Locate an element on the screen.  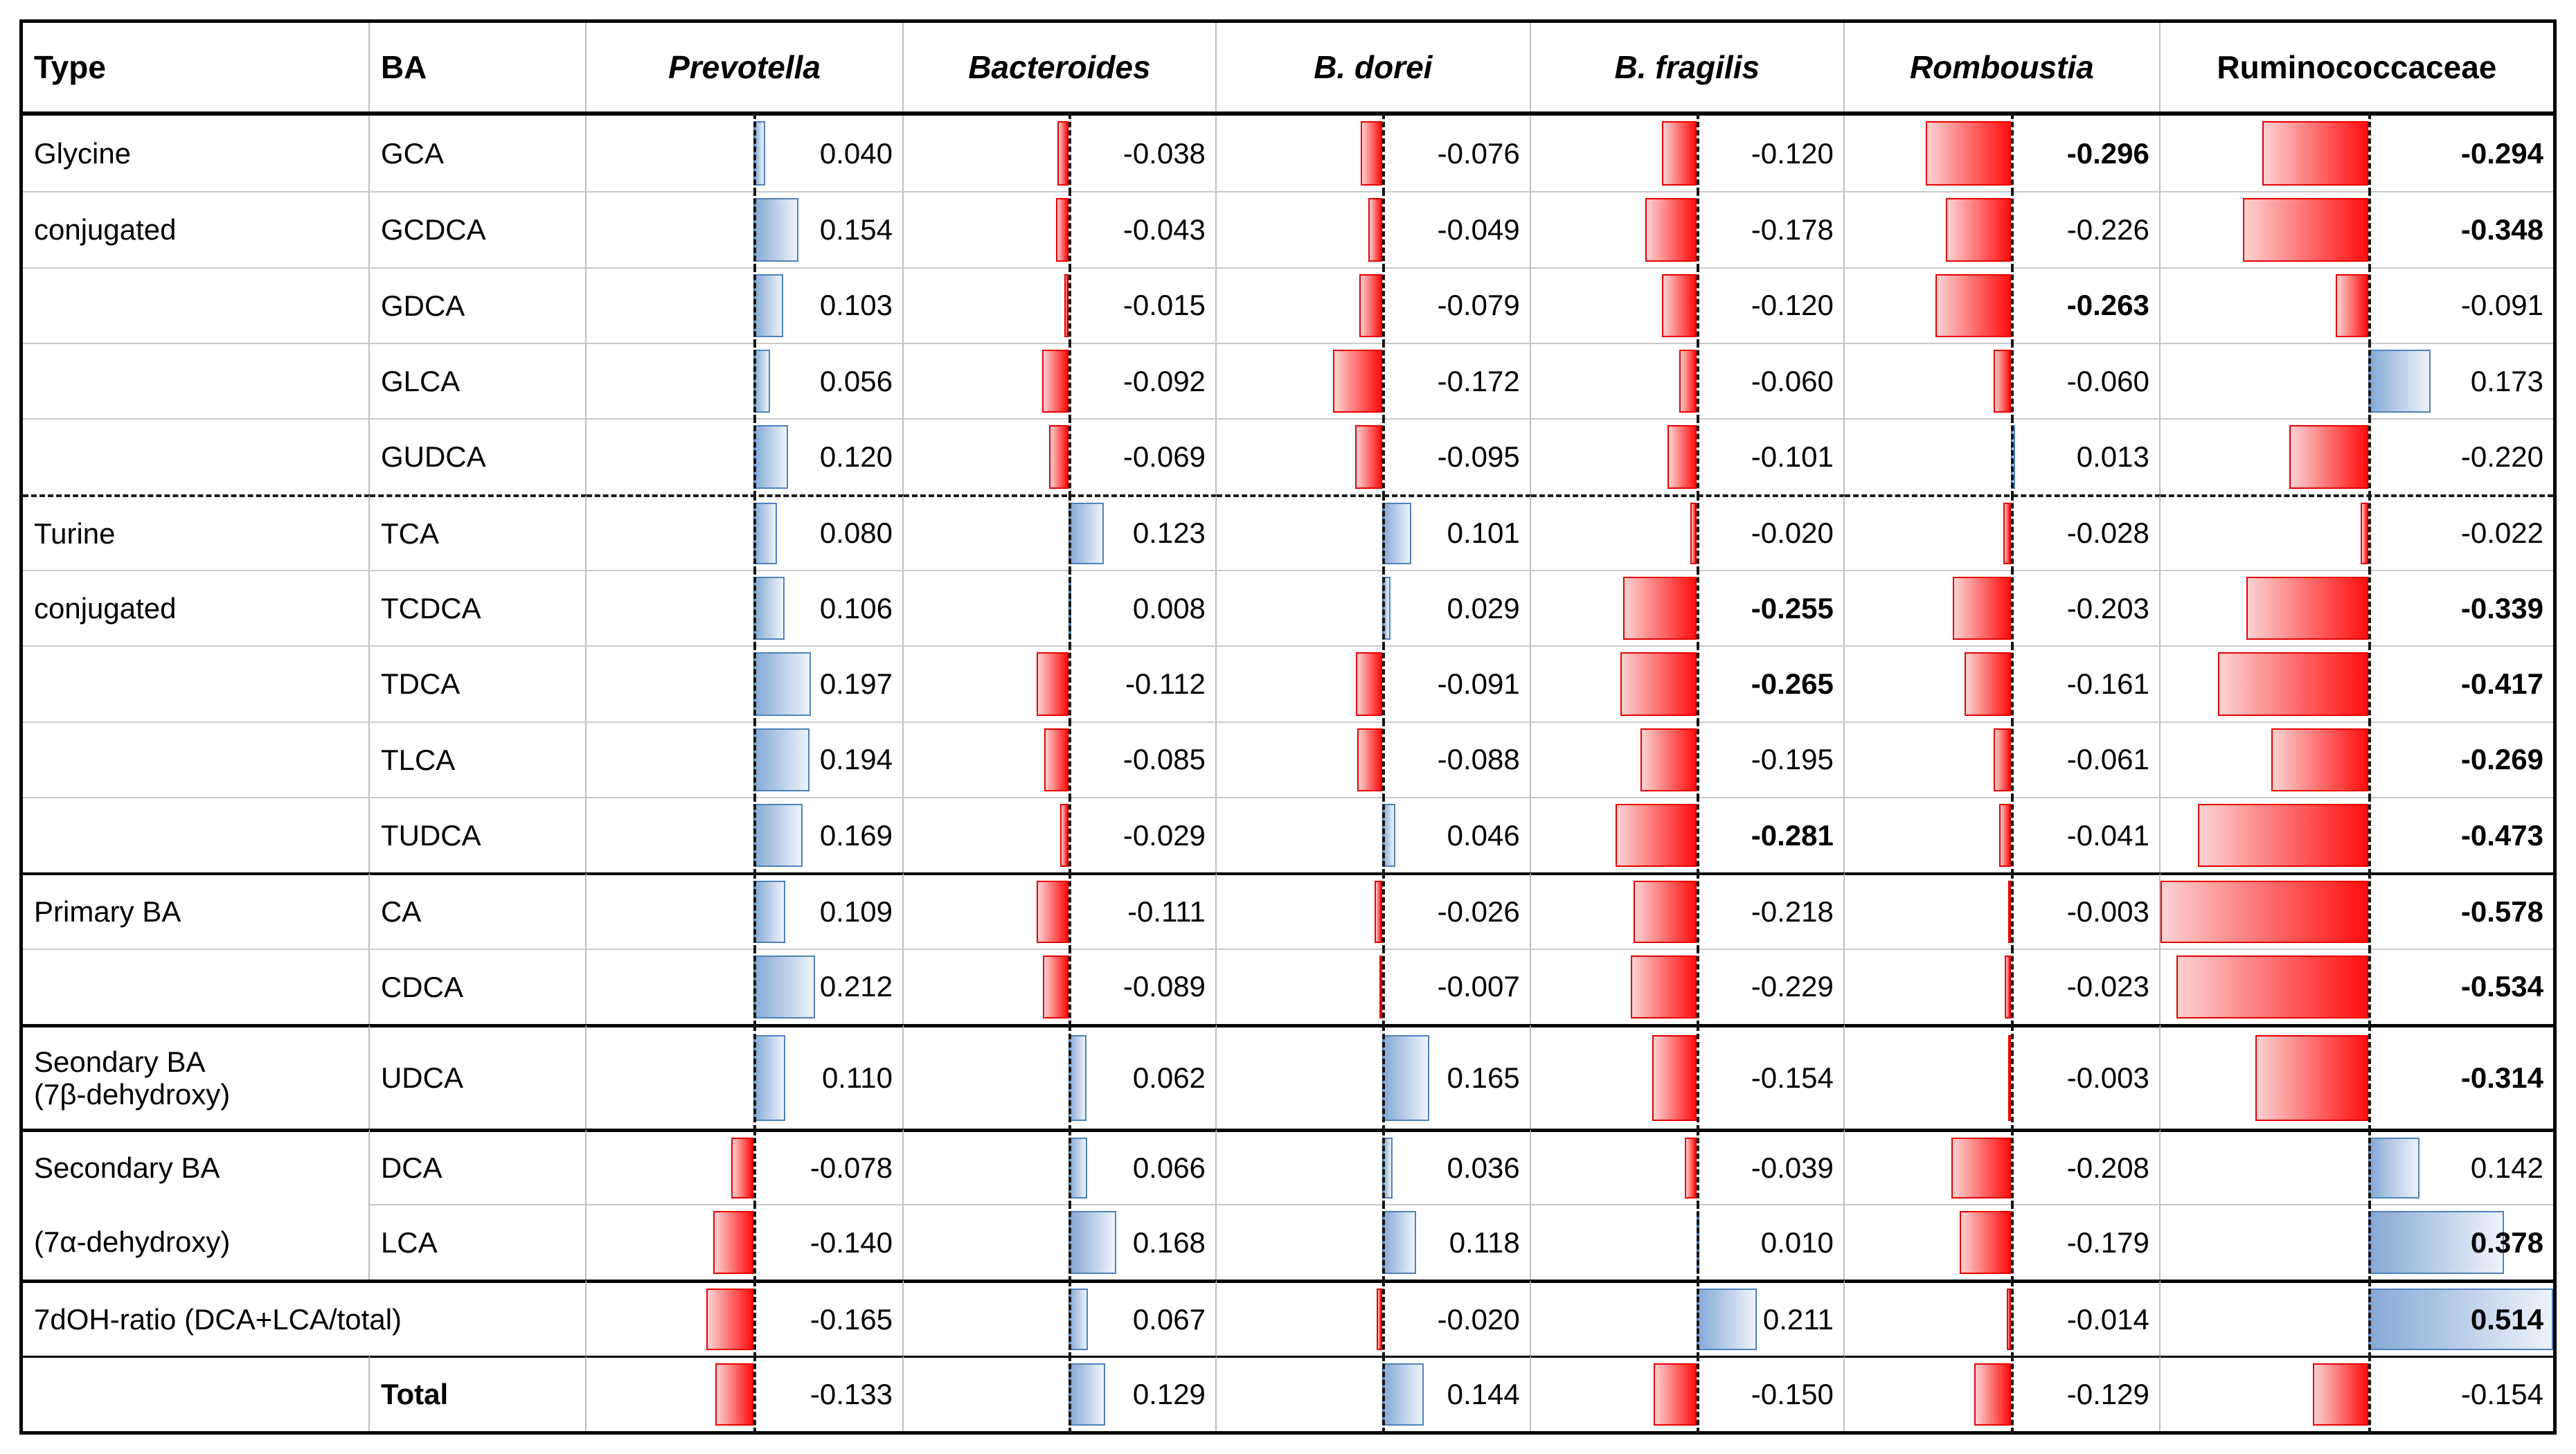
type-cell: Seondary BA (7β-dehydroxy) is located at coordinates (197, 1076).